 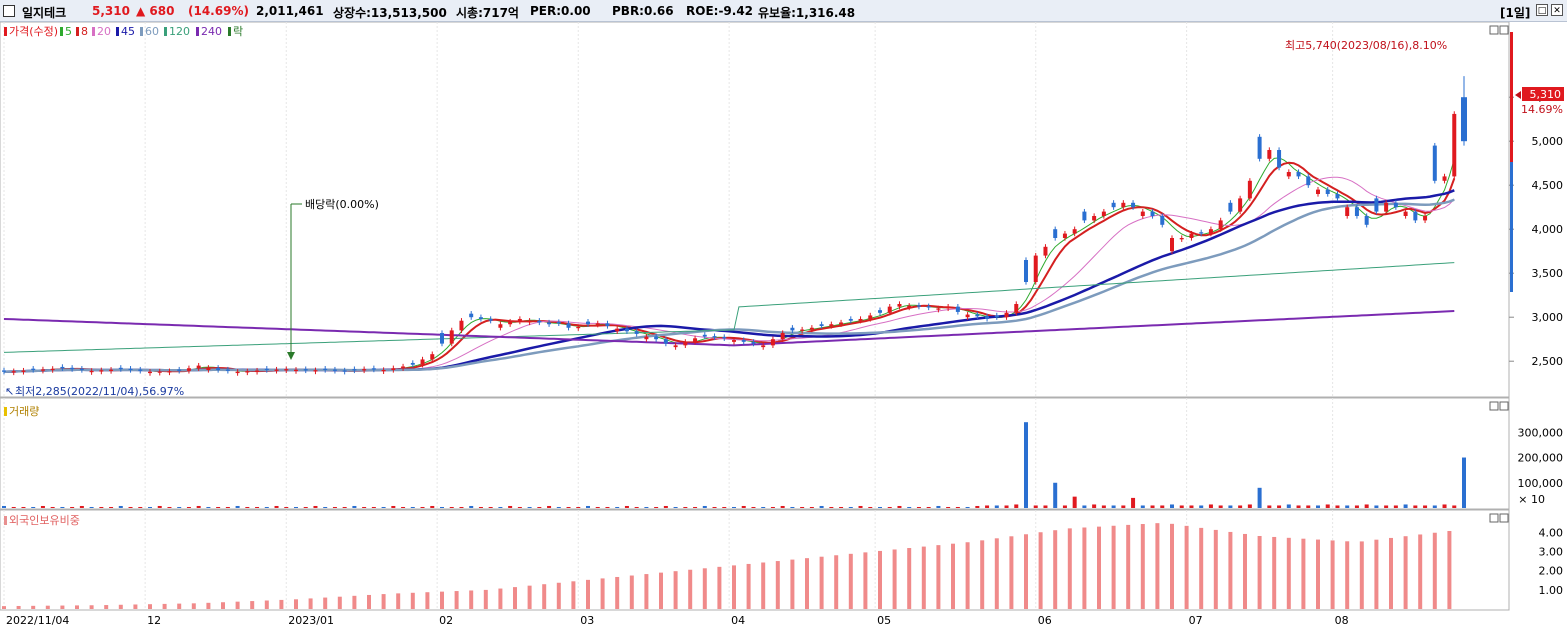 I want to click on ma240-line, so click(x=729, y=328).